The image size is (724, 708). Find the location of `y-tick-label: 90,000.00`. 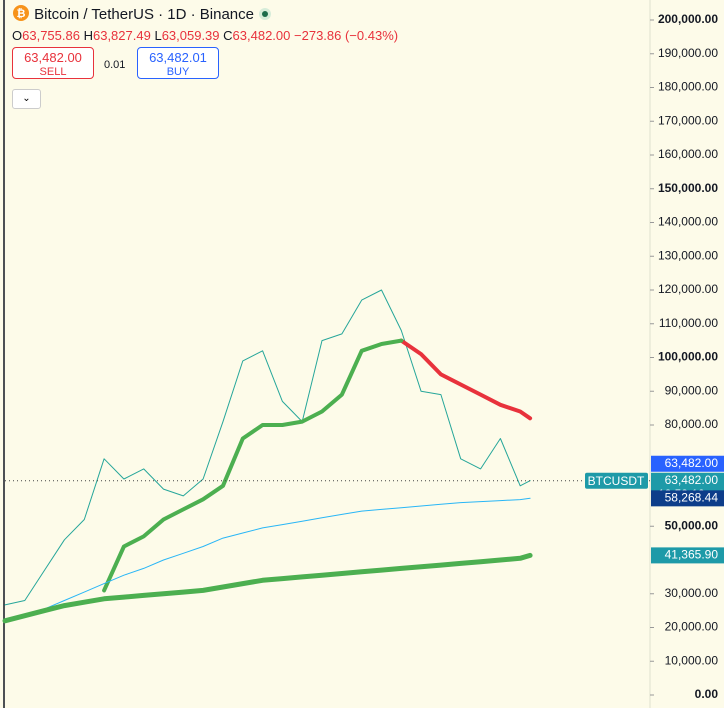

y-tick-label: 90,000.00 is located at coordinates (692, 390).